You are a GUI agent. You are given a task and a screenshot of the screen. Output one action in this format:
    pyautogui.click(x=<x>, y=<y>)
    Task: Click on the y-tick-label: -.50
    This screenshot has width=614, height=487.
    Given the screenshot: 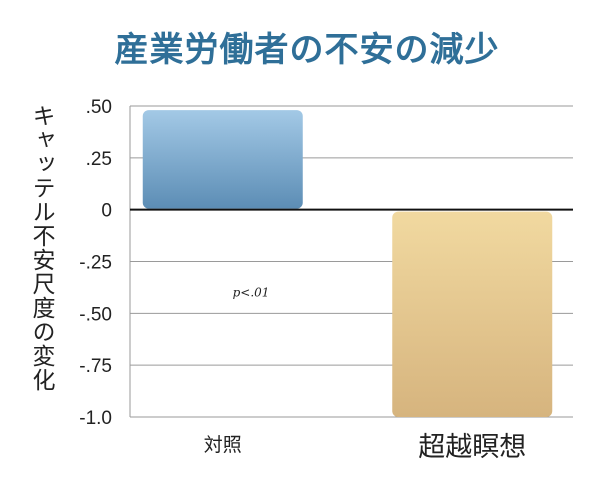 What is the action you would take?
    pyautogui.click(x=95, y=314)
    